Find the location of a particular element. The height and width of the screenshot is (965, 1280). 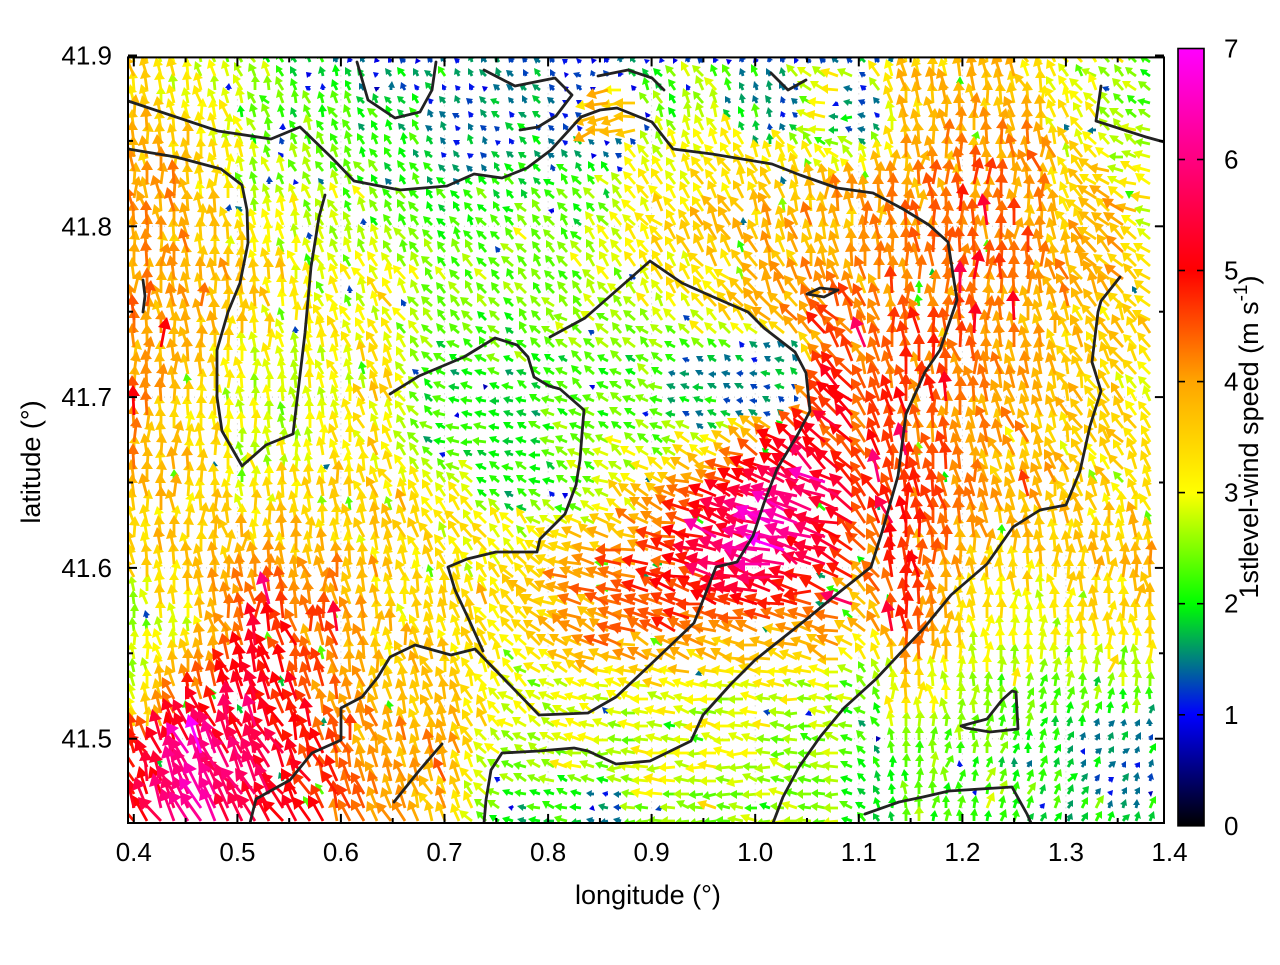

svg-text: 41.9 is located at coordinates (86, 56).